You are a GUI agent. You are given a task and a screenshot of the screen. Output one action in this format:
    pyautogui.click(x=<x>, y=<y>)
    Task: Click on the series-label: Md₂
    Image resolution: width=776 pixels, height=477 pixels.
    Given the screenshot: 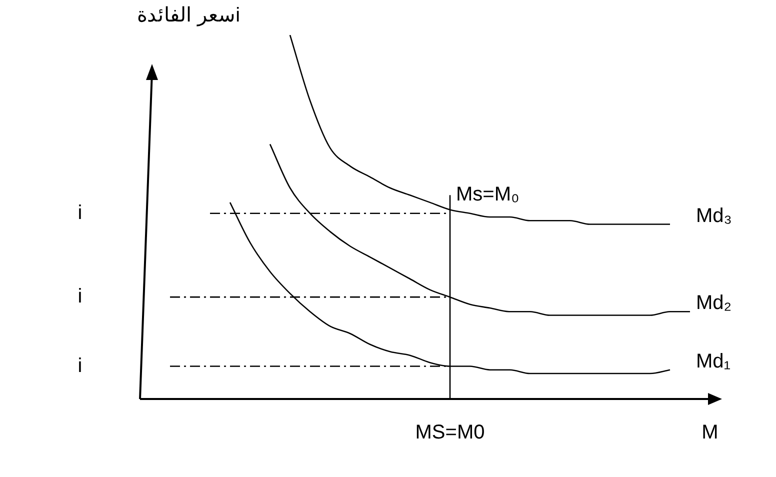 What is the action you would take?
    pyautogui.click(x=714, y=303)
    